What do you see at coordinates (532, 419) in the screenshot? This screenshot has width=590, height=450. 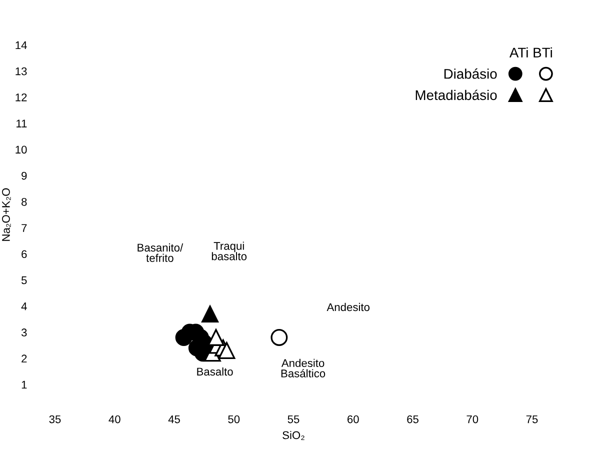 I see `x-tick-label: 75` at bounding box center [532, 419].